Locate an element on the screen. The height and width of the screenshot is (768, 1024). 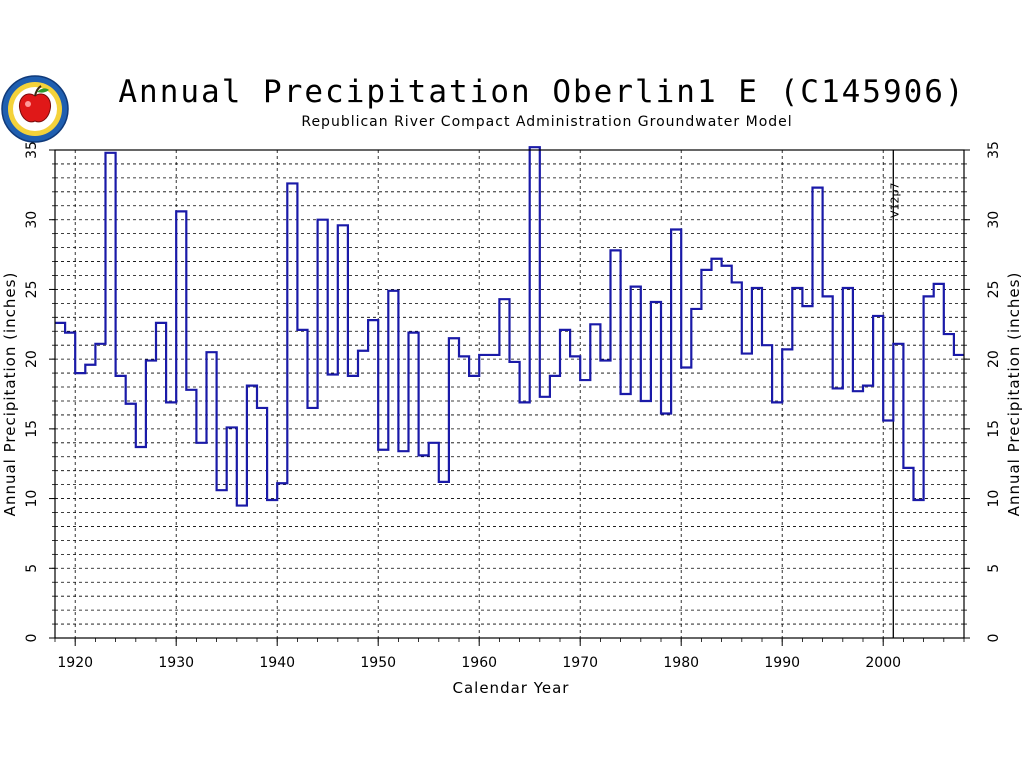
y-tick-label-right: 20 is located at coordinates (994, 359).